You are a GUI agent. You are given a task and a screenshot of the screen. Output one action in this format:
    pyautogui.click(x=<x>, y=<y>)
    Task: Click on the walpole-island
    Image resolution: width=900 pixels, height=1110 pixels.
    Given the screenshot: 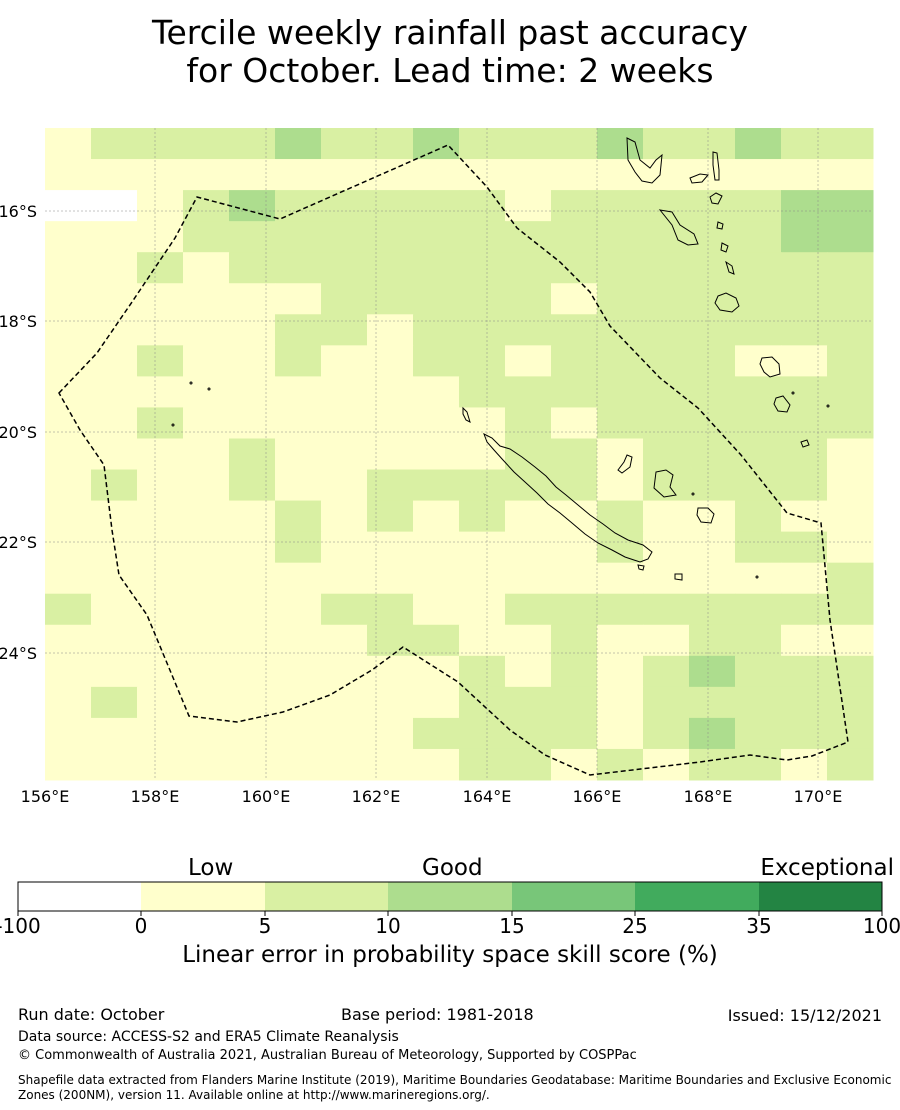 What is the action you would take?
    pyautogui.click(x=678, y=577)
    